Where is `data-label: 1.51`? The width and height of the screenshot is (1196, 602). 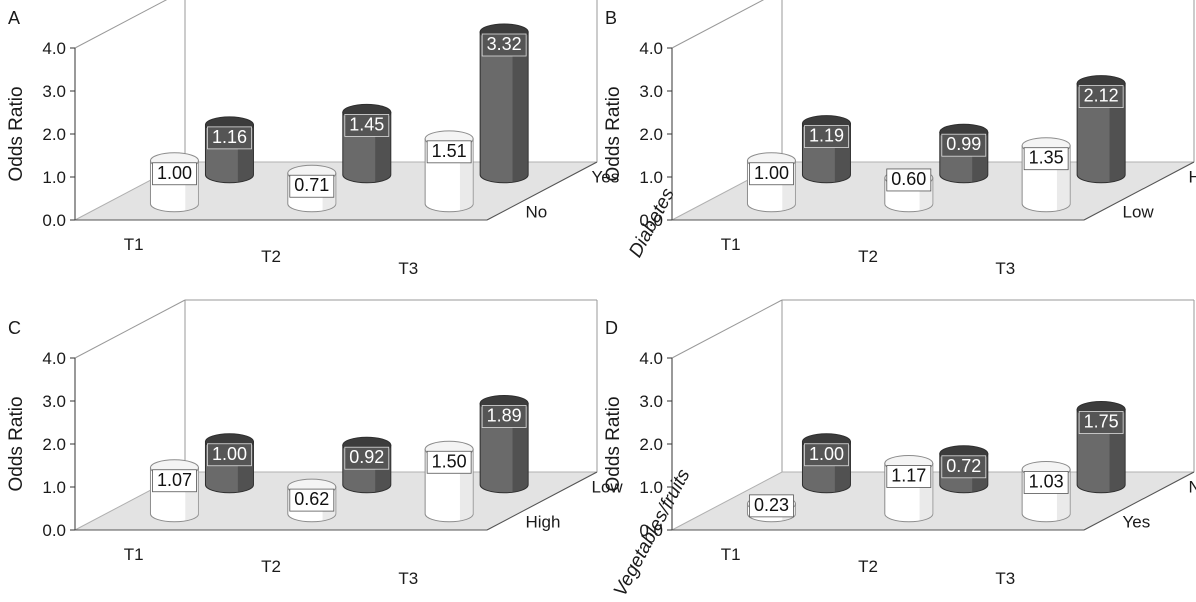
data-label: 1.51 is located at coordinates (449, 151).